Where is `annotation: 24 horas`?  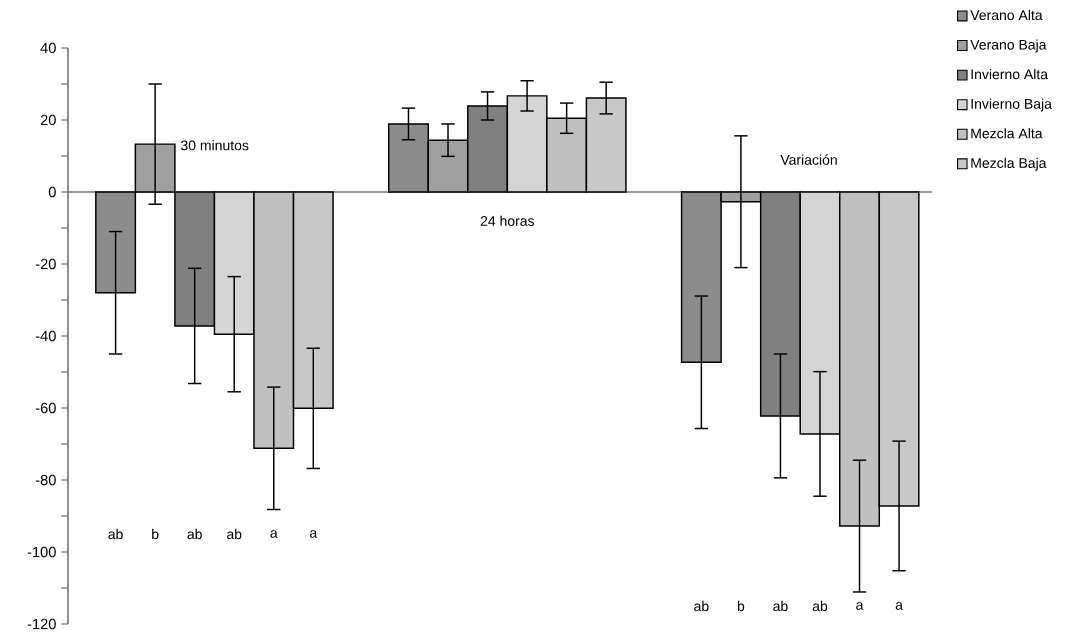 annotation: 24 horas is located at coordinates (507, 221).